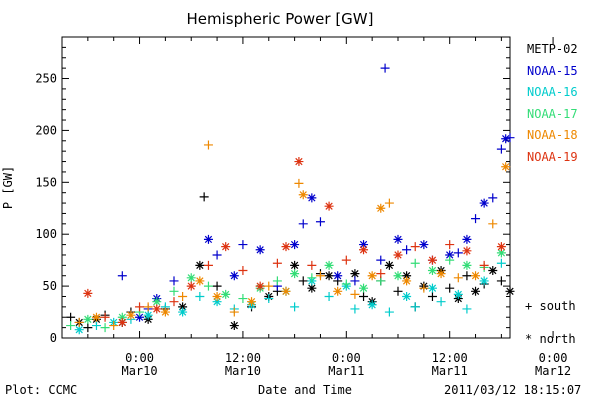 This screenshot has height=400, width=600. What do you see at coordinates (346, 371) in the screenshot?
I see `x-tick-date-label: Mar11` at bounding box center [346, 371].